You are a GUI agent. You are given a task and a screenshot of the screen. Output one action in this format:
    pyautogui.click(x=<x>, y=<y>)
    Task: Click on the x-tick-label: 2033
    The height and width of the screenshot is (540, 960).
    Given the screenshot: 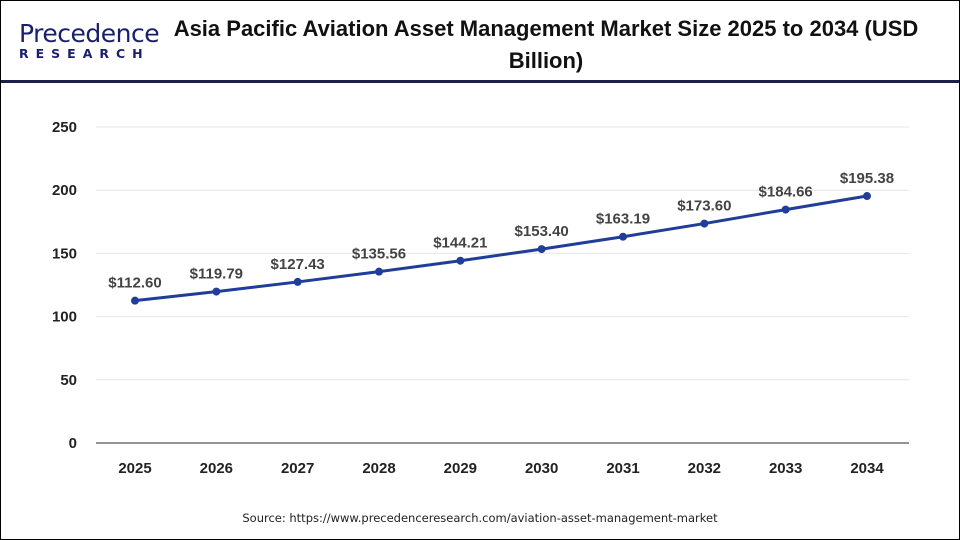 What is the action you would take?
    pyautogui.click(x=785, y=468)
    